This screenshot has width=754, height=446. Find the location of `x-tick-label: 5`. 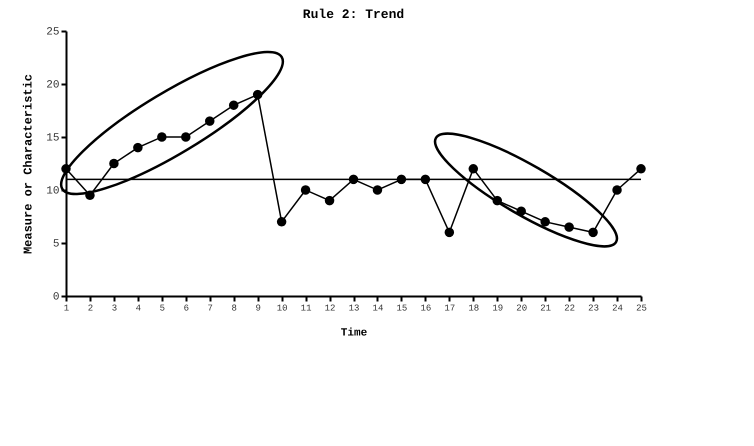

x-tick-label: 5 is located at coordinates (163, 309).